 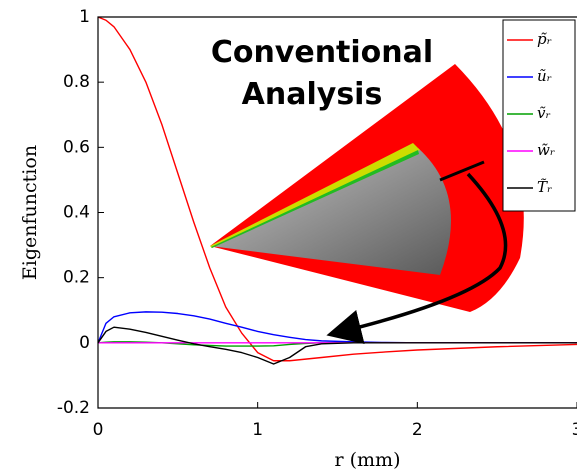 I want to click on y-tick-label: 1, so click(x=84, y=17).